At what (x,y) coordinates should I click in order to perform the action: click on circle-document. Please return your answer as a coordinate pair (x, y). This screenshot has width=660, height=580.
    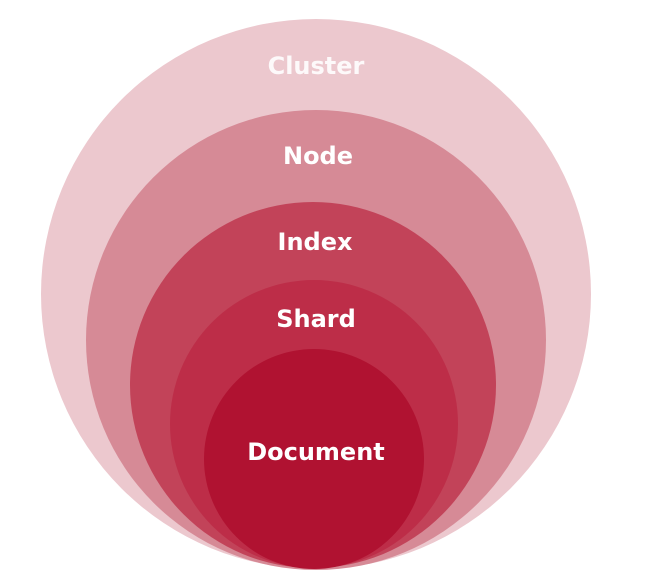
    Looking at the image, I should click on (314, 459).